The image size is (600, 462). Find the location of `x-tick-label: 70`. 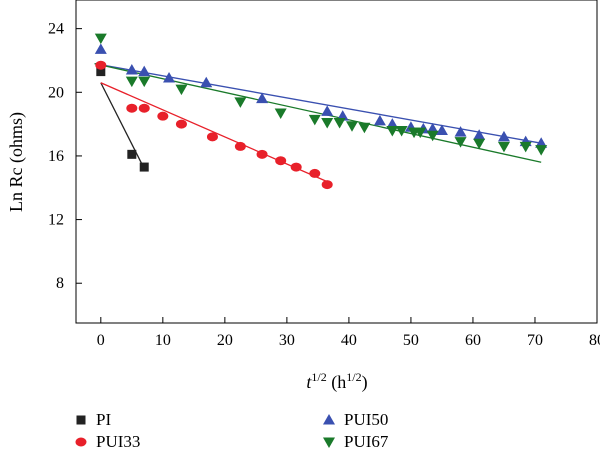

x-tick-label: 70 is located at coordinates (535, 340).